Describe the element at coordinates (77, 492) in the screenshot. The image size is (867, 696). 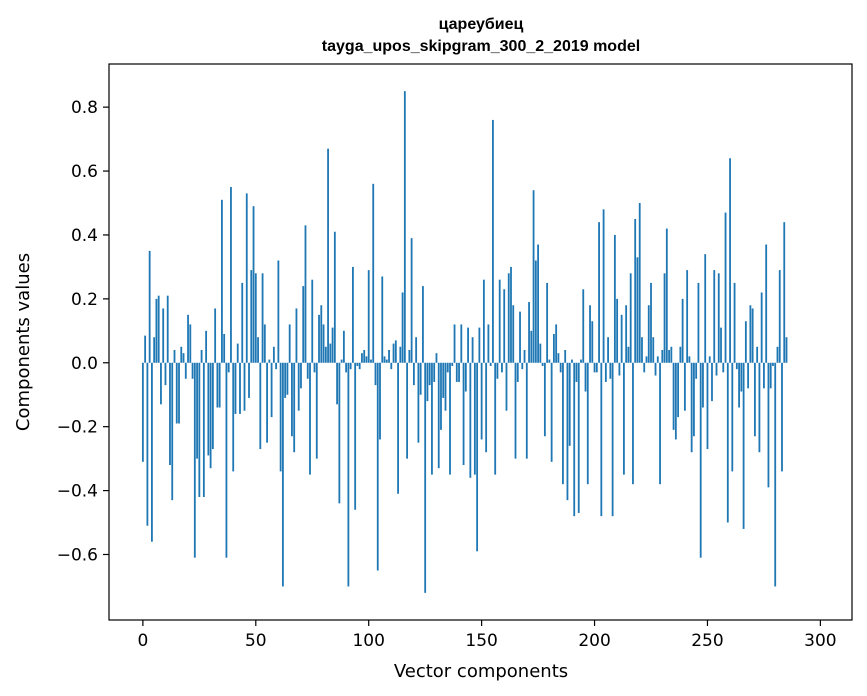
I see `y-tick-label: −0.4` at that location.